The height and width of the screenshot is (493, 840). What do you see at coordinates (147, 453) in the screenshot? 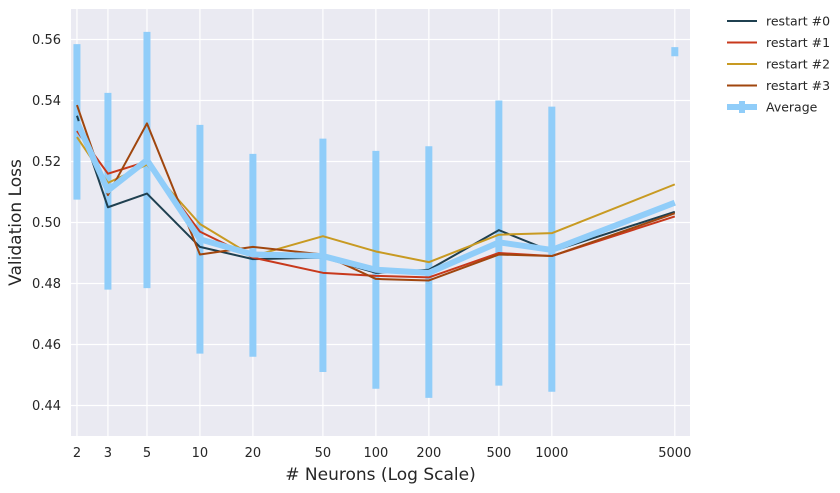
I see `x-tick-label: 5` at bounding box center [147, 453].